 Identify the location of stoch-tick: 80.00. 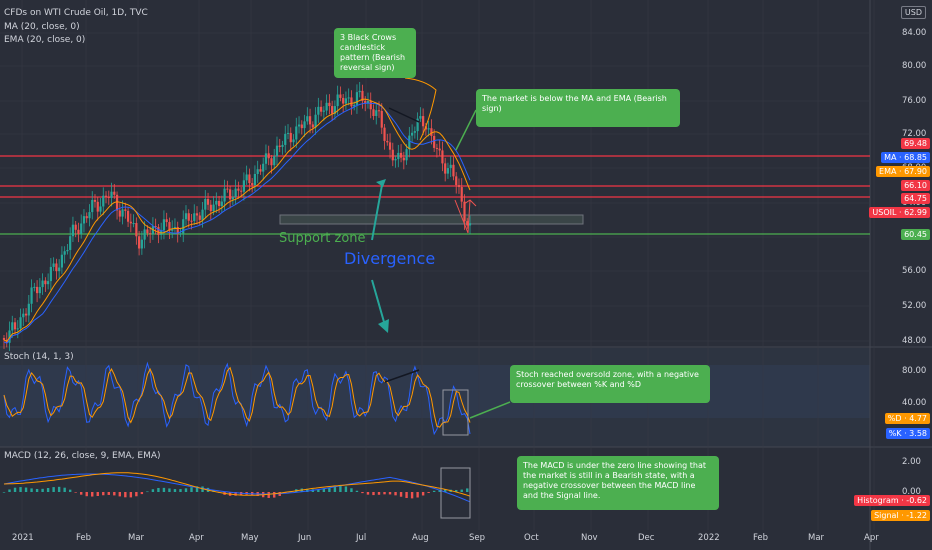
(914, 371).